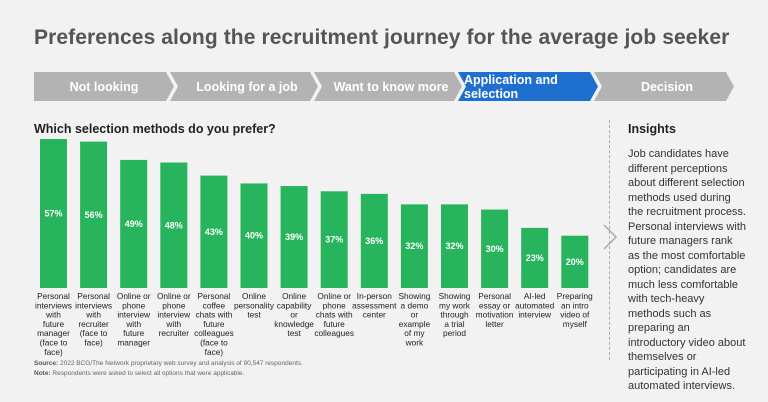 Image resolution: width=768 pixels, height=402 pixels. Describe the element at coordinates (294, 324) in the screenshot. I see `category-label-line: knowledge` at that location.